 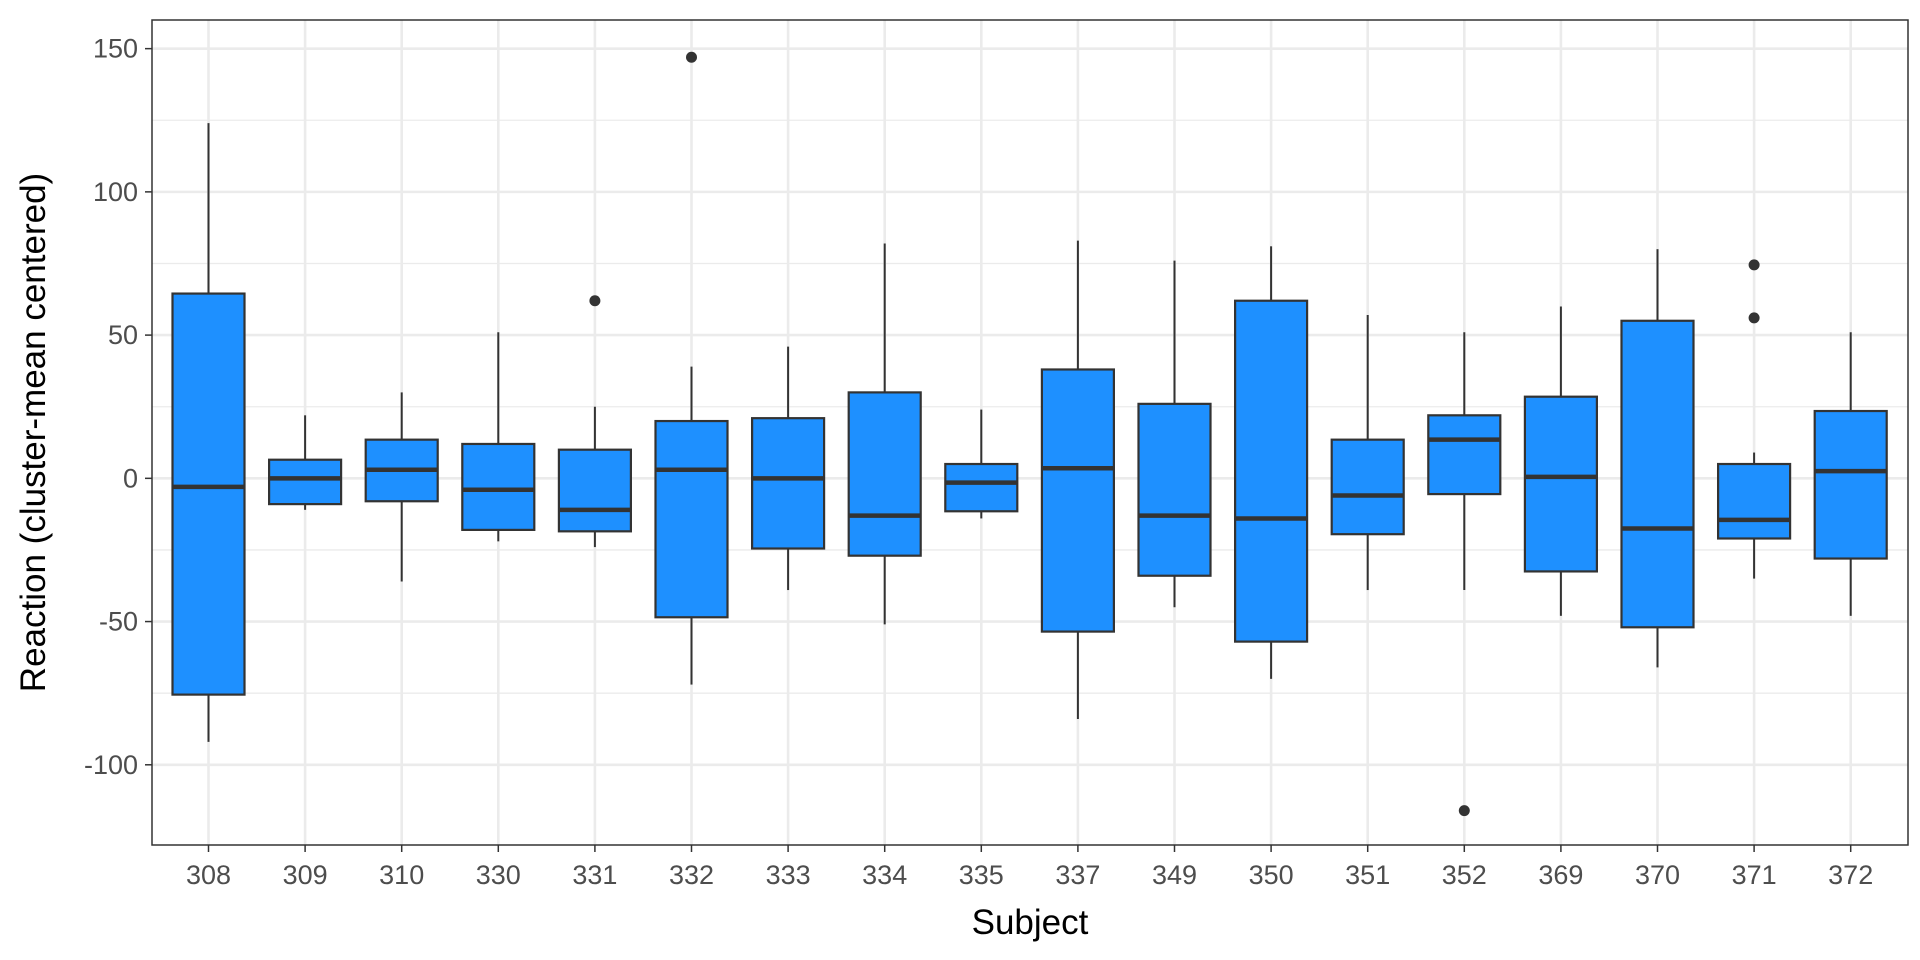 What do you see at coordinates (305, 875) in the screenshot?
I see `x-tick-label: 309` at bounding box center [305, 875].